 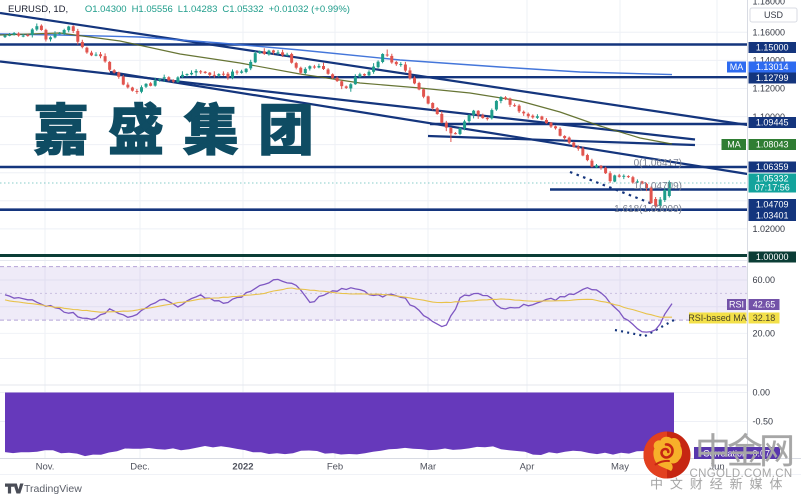 What do you see at coordinates (772, 187) in the screenshot?
I see `svg-text: 07:17:56` at bounding box center [772, 187].